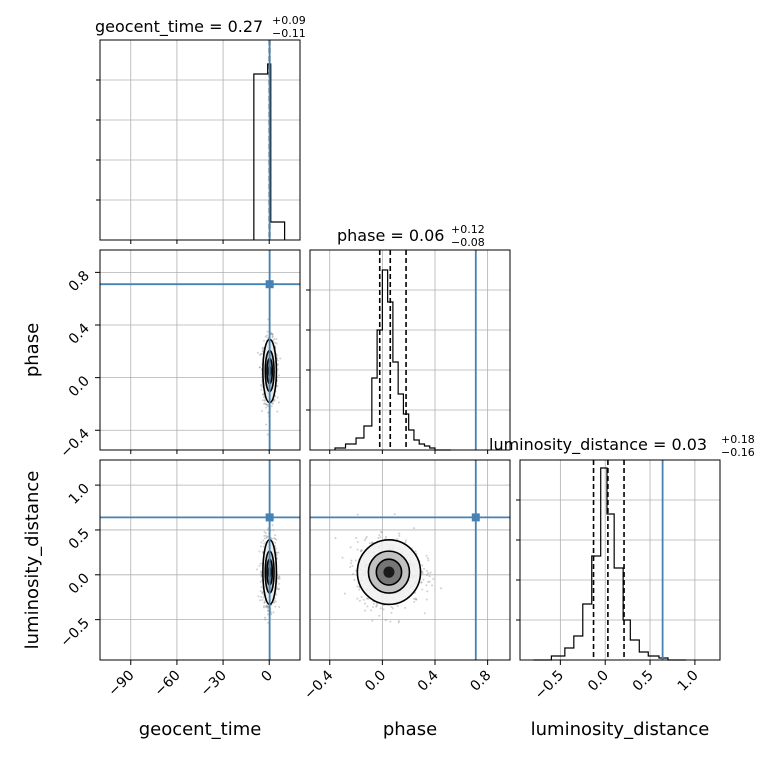 The height and width of the screenshot is (760, 760). Describe the element at coordinates (609, 564) in the screenshot. I see `hist-luminosity-distance-bars` at that location.